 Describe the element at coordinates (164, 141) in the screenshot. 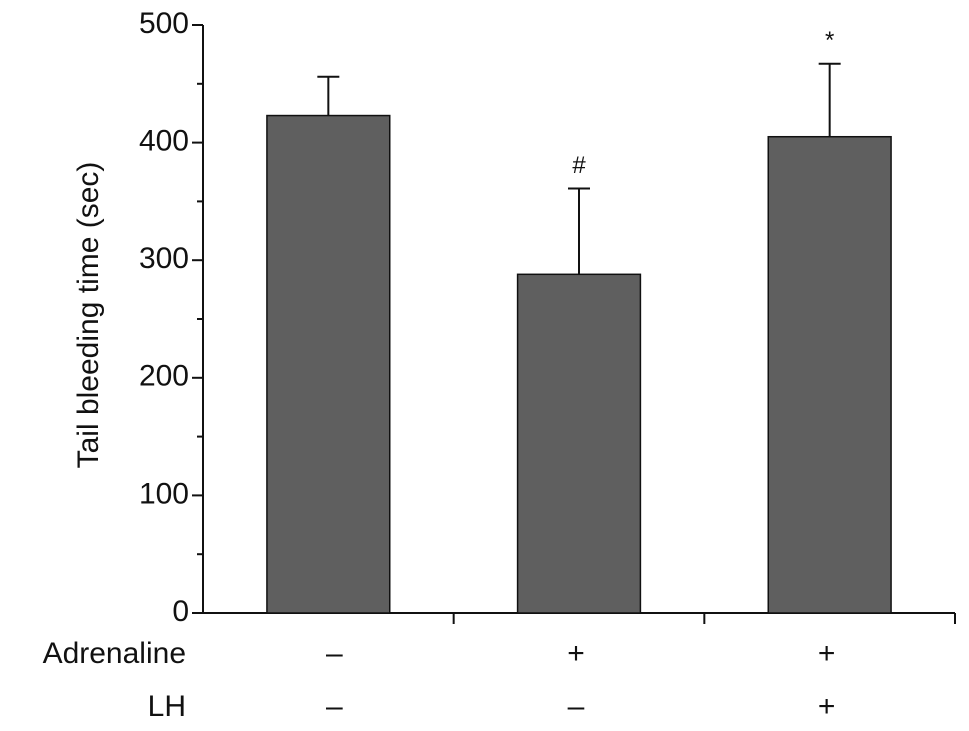

I see `y-tick-label: 400` at that location.